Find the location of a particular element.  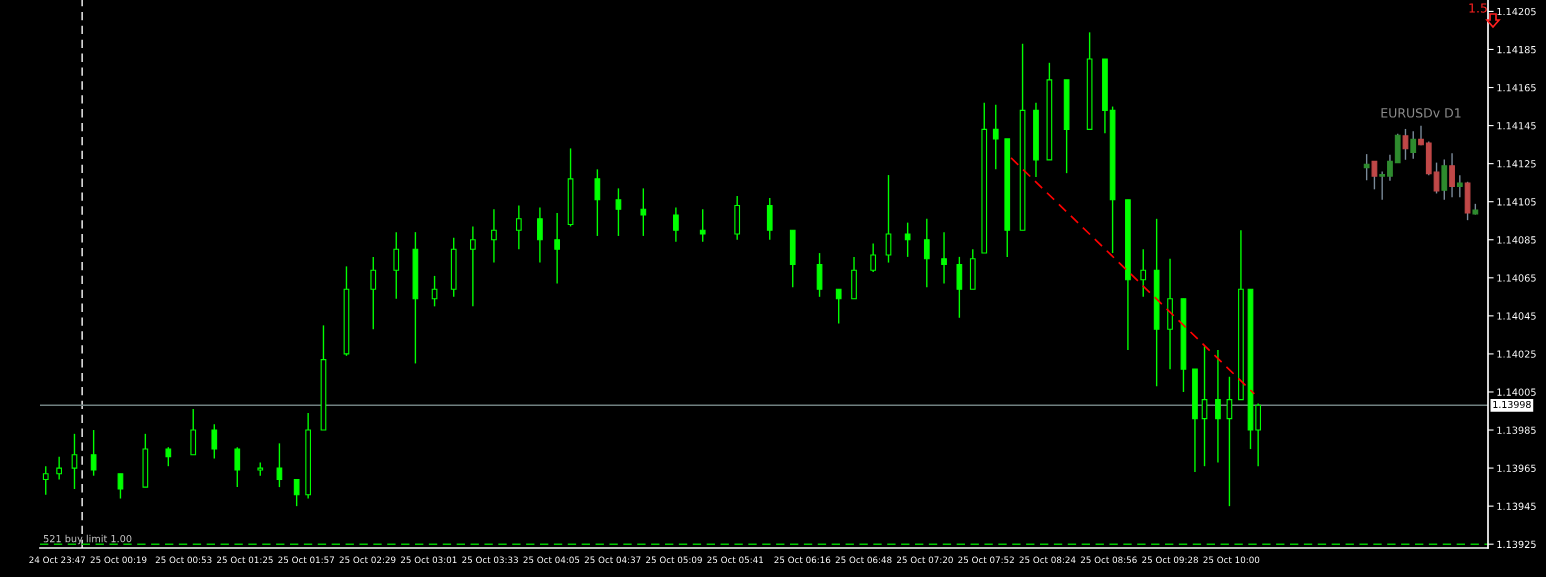

y-tick-label: 1.14025 is located at coordinates (1516, 354).